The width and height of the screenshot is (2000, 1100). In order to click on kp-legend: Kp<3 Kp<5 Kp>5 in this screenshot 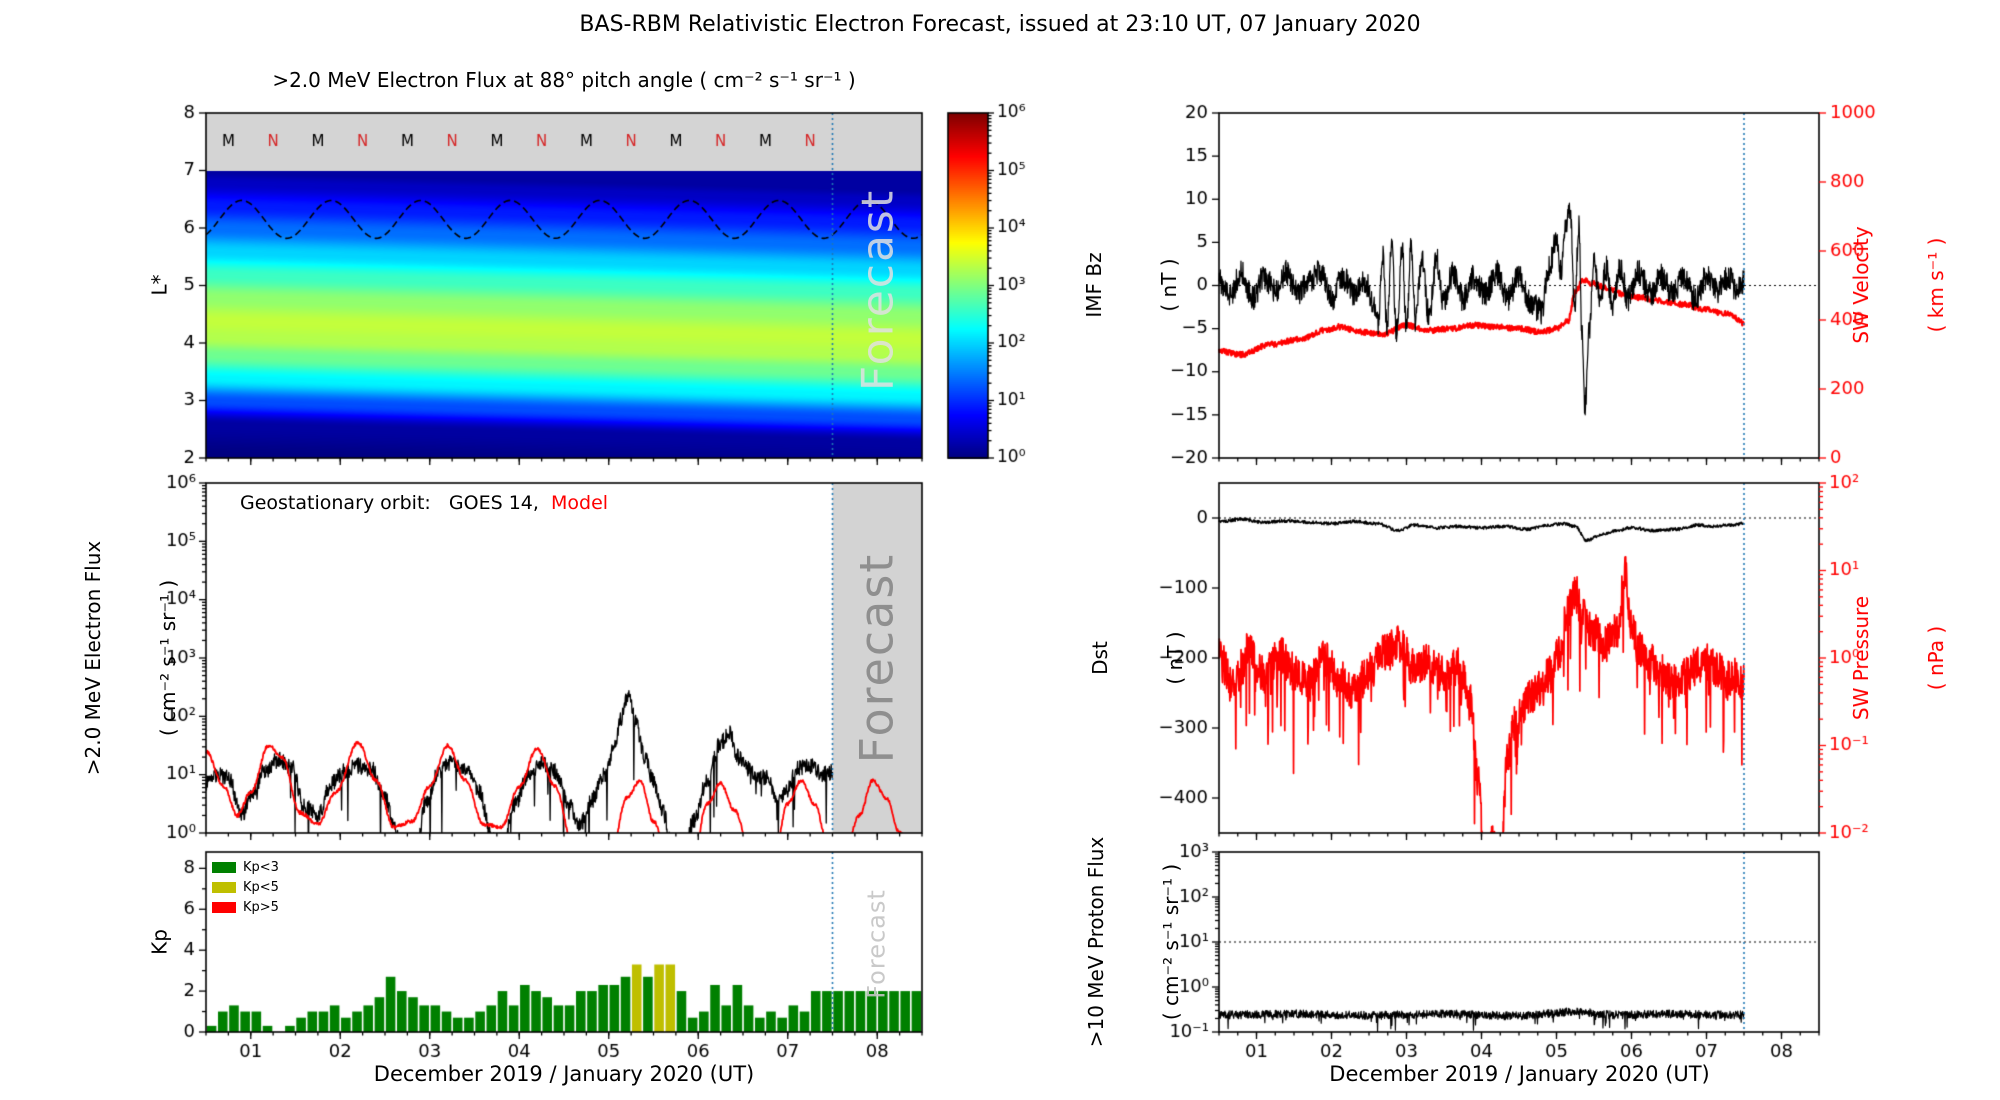, I will do `click(245, 887)`.